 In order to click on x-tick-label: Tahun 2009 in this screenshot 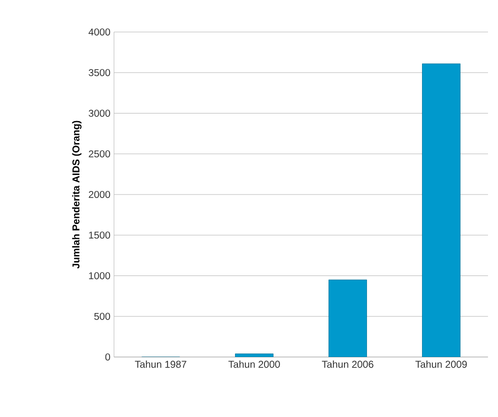, I will do `click(441, 364)`.